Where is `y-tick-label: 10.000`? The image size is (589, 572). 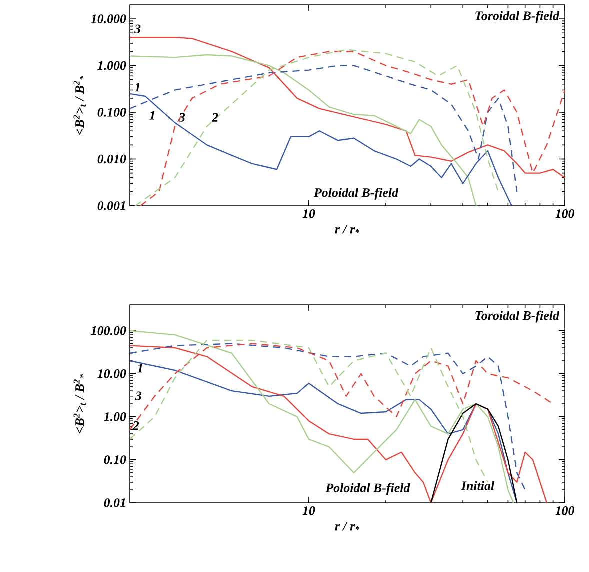
y-tick-label: 10.000 is located at coordinates (108, 19).